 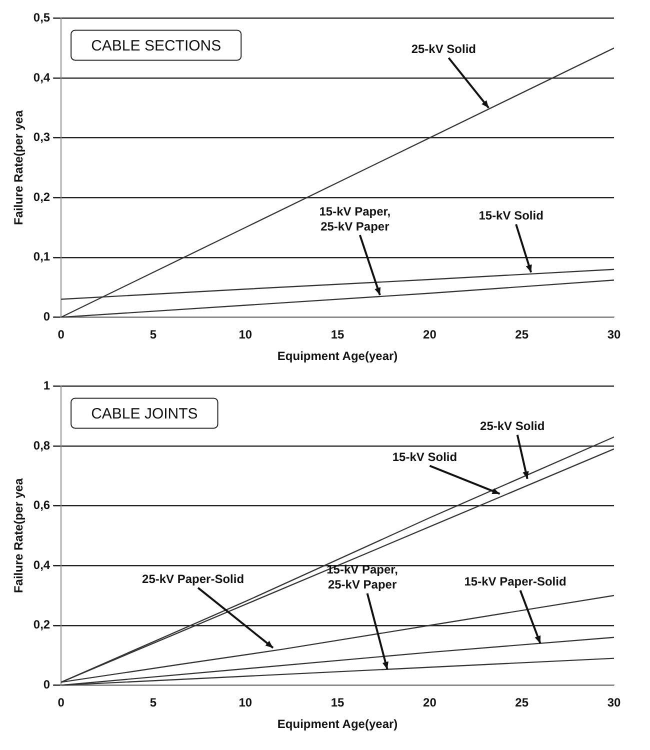 What do you see at coordinates (46, 385) in the screenshot?
I see `y-tick-label: 1` at bounding box center [46, 385].